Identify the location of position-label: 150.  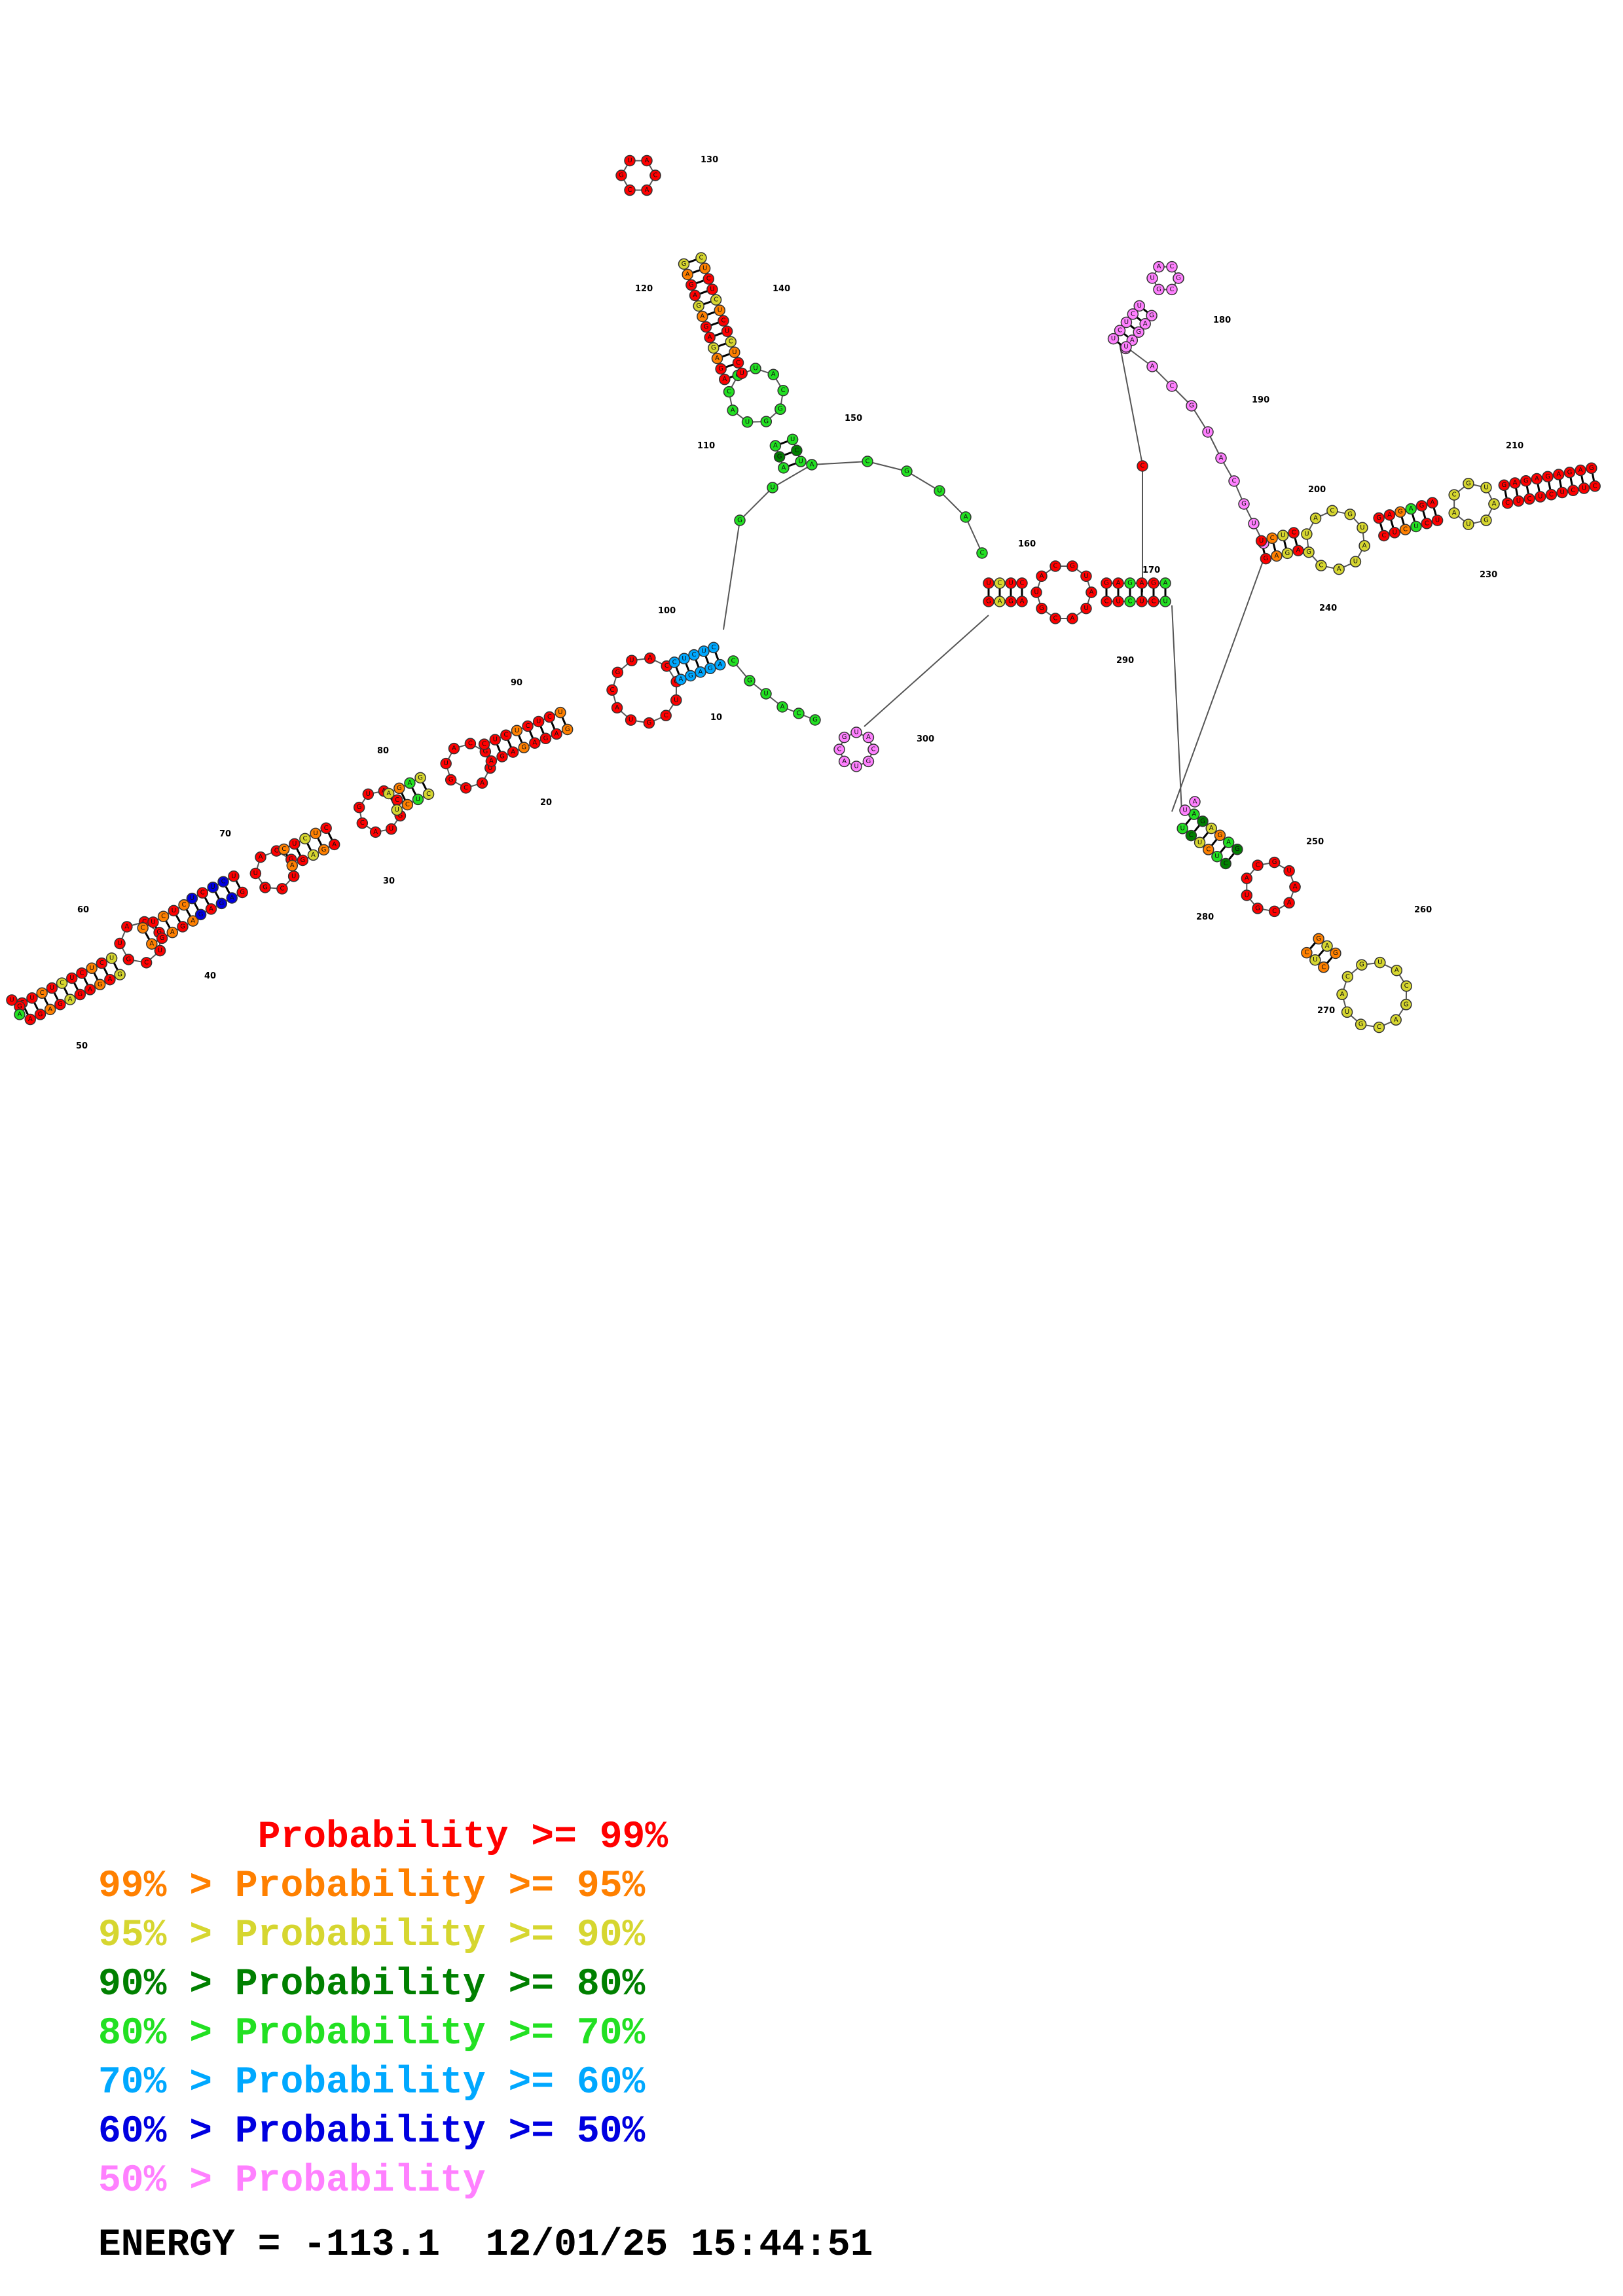
(853, 418).